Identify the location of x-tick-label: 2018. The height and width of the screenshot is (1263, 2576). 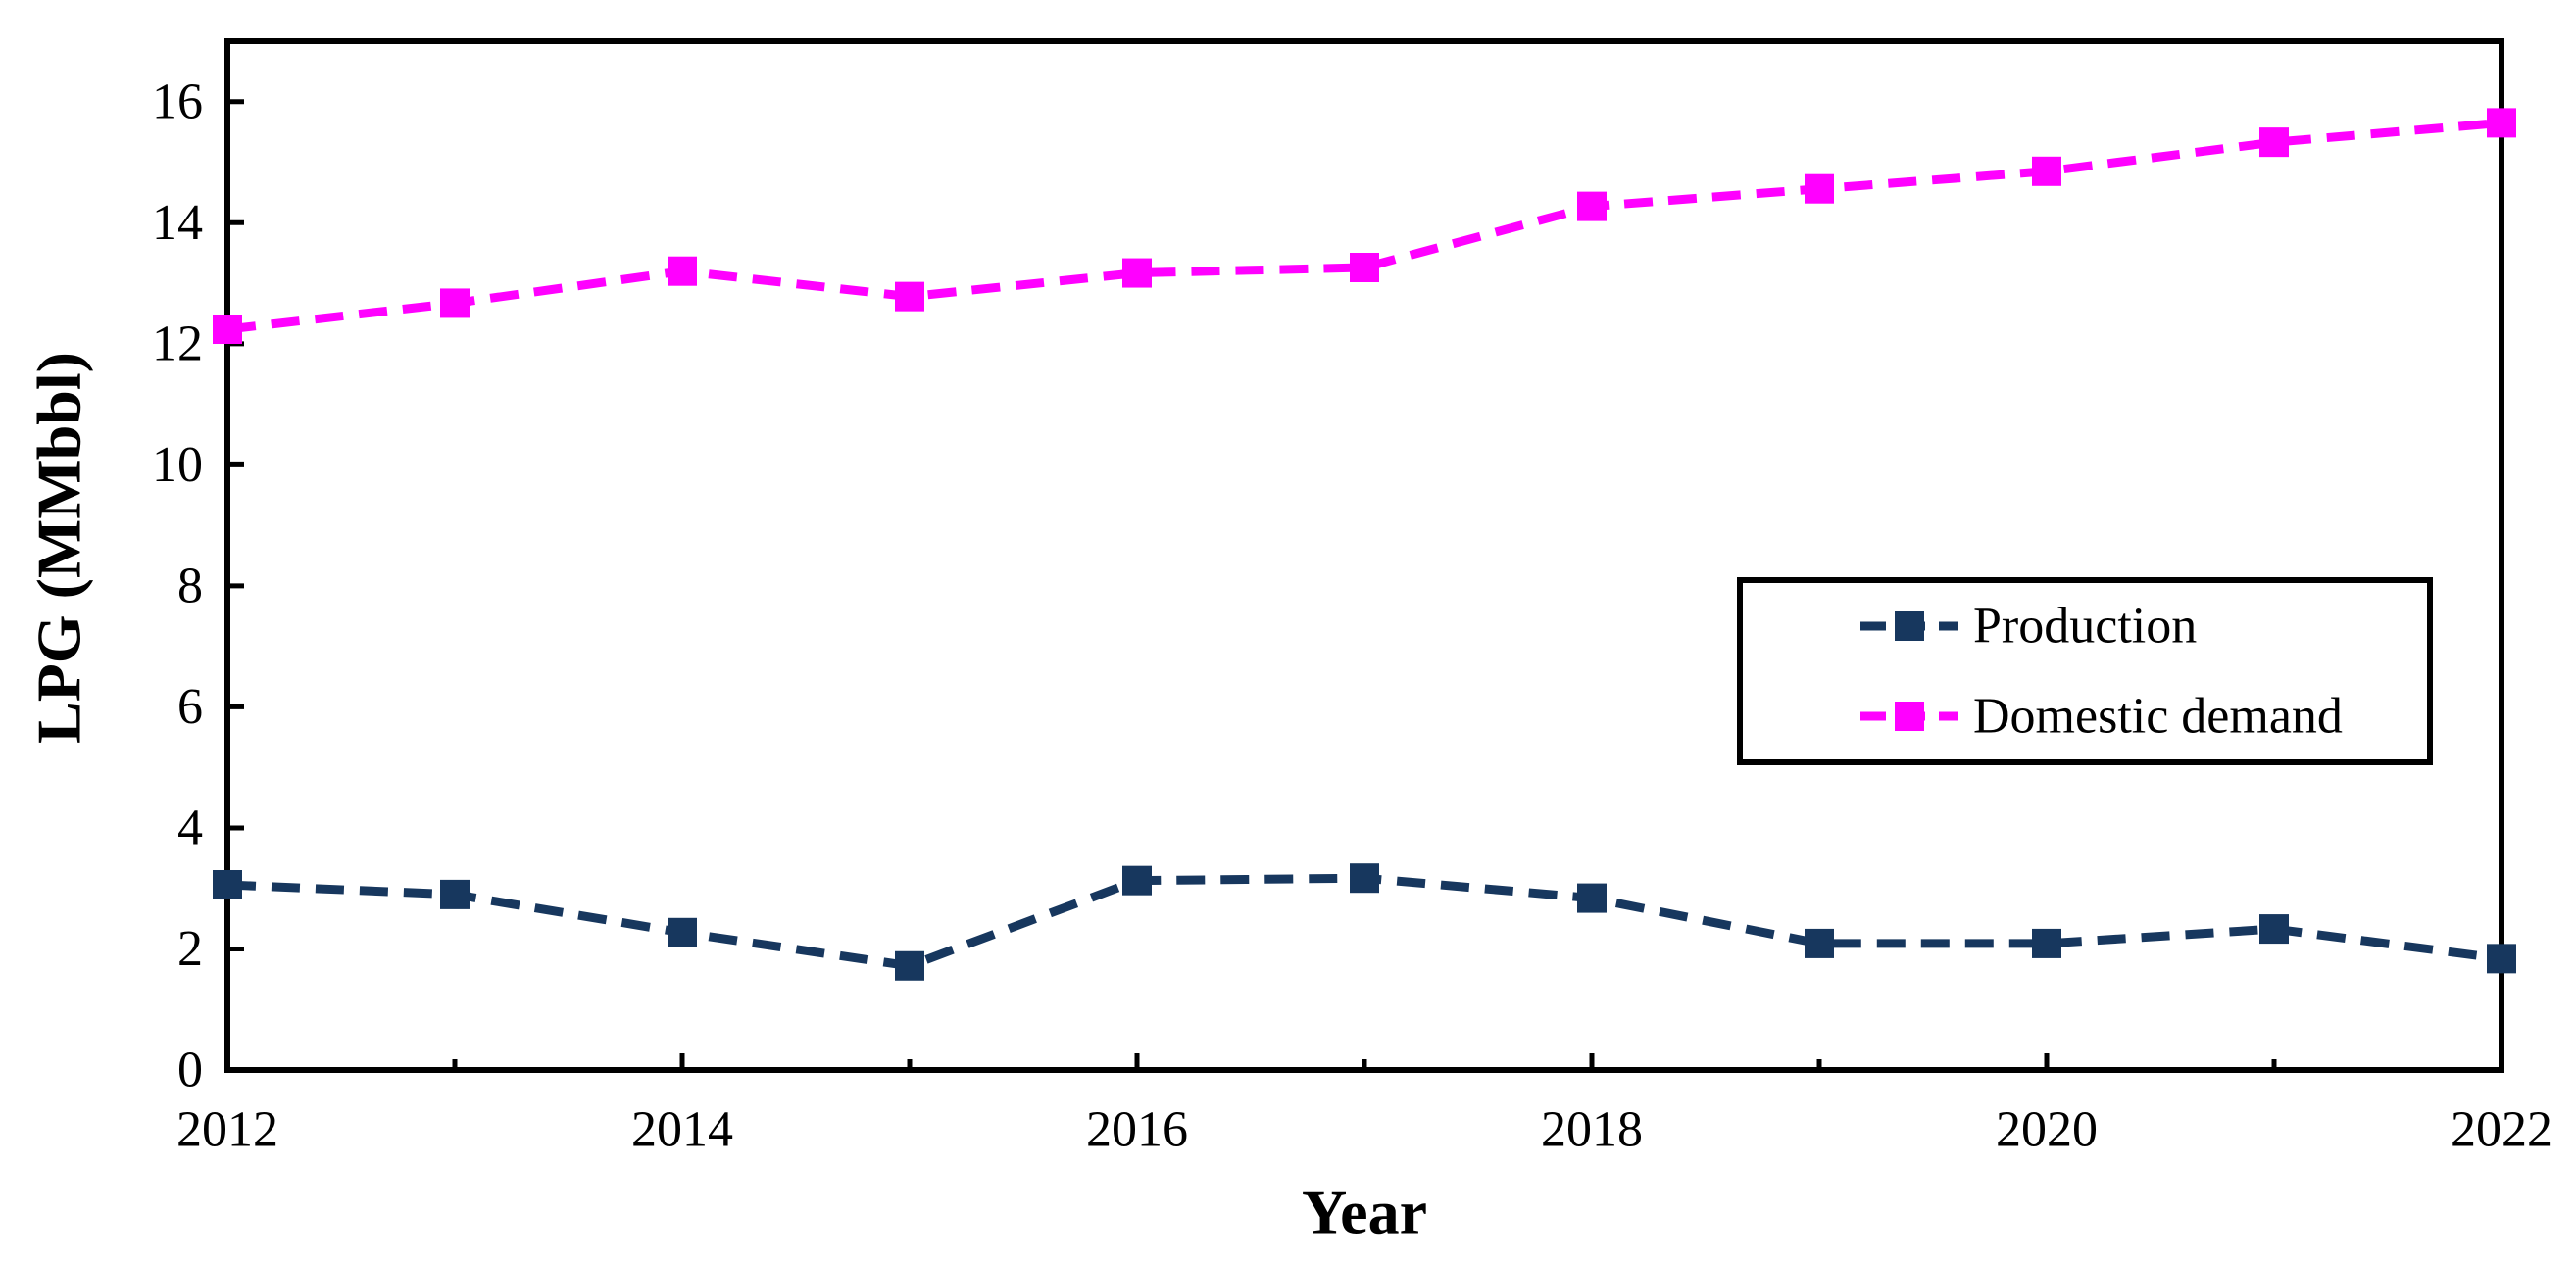
(1592, 1130).